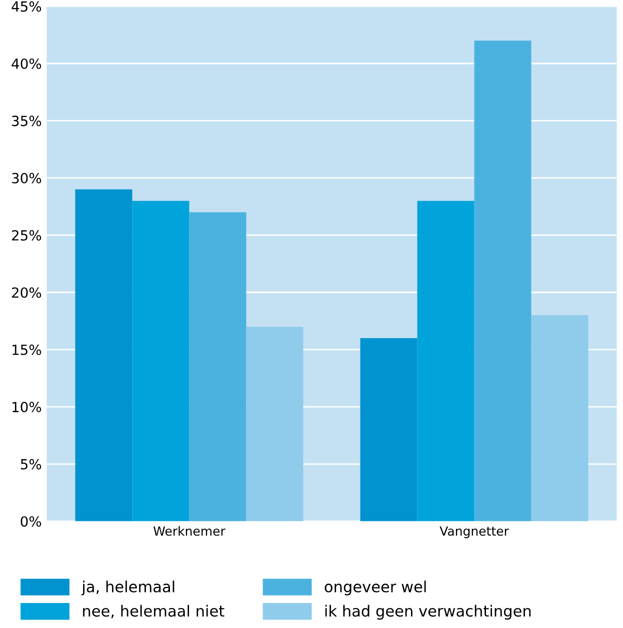  What do you see at coordinates (27, 292) in the screenshot?
I see `y-tick-label: 20%` at bounding box center [27, 292].